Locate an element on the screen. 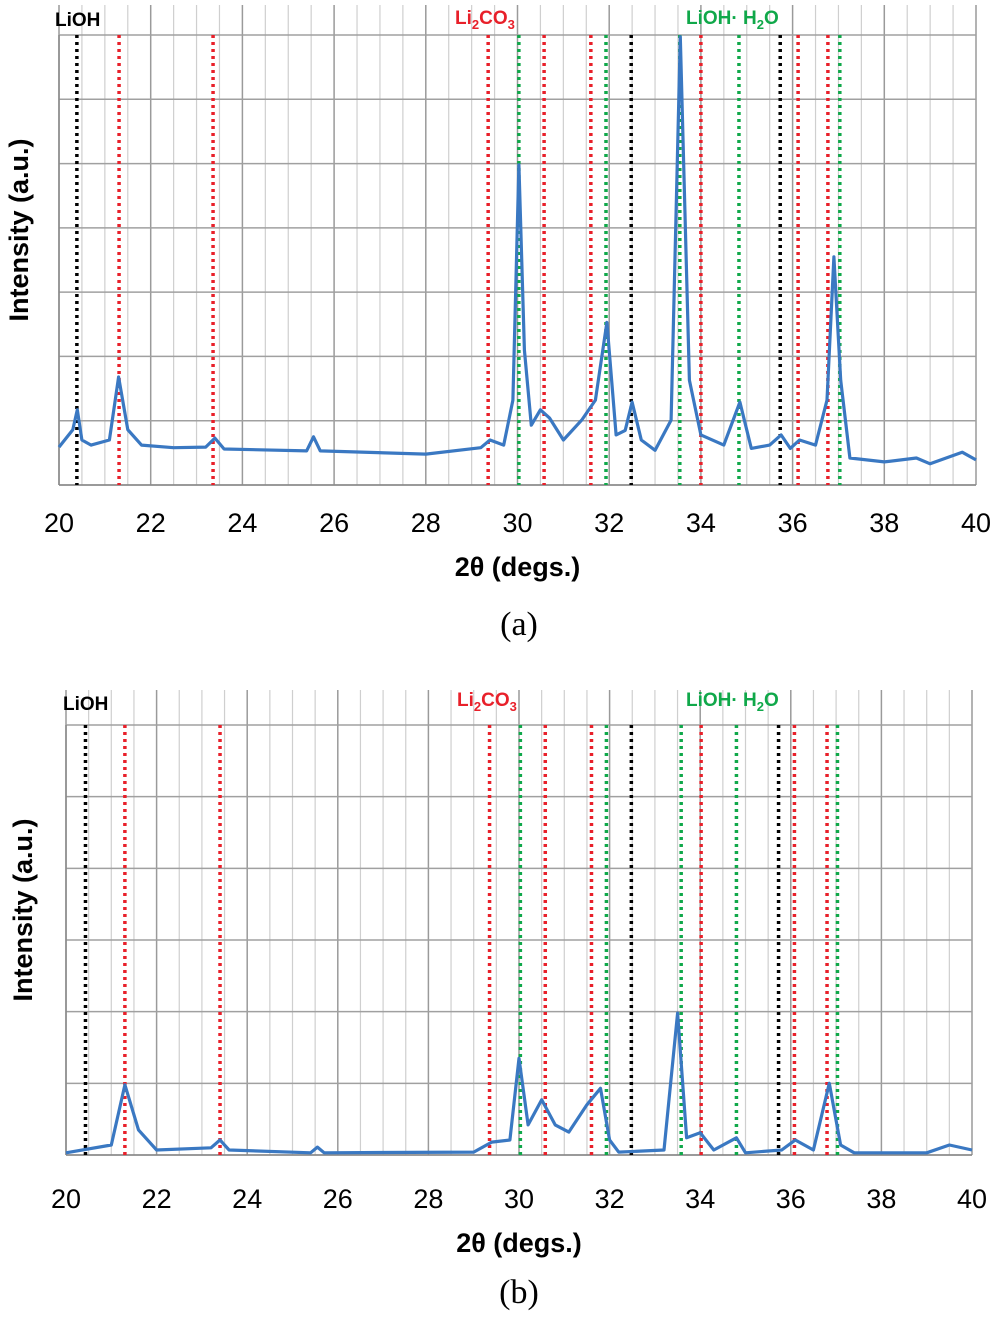 The height and width of the screenshot is (1336, 1000). legend-lioh-h2o-a: LiOH· H2O is located at coordinates (732, 20).